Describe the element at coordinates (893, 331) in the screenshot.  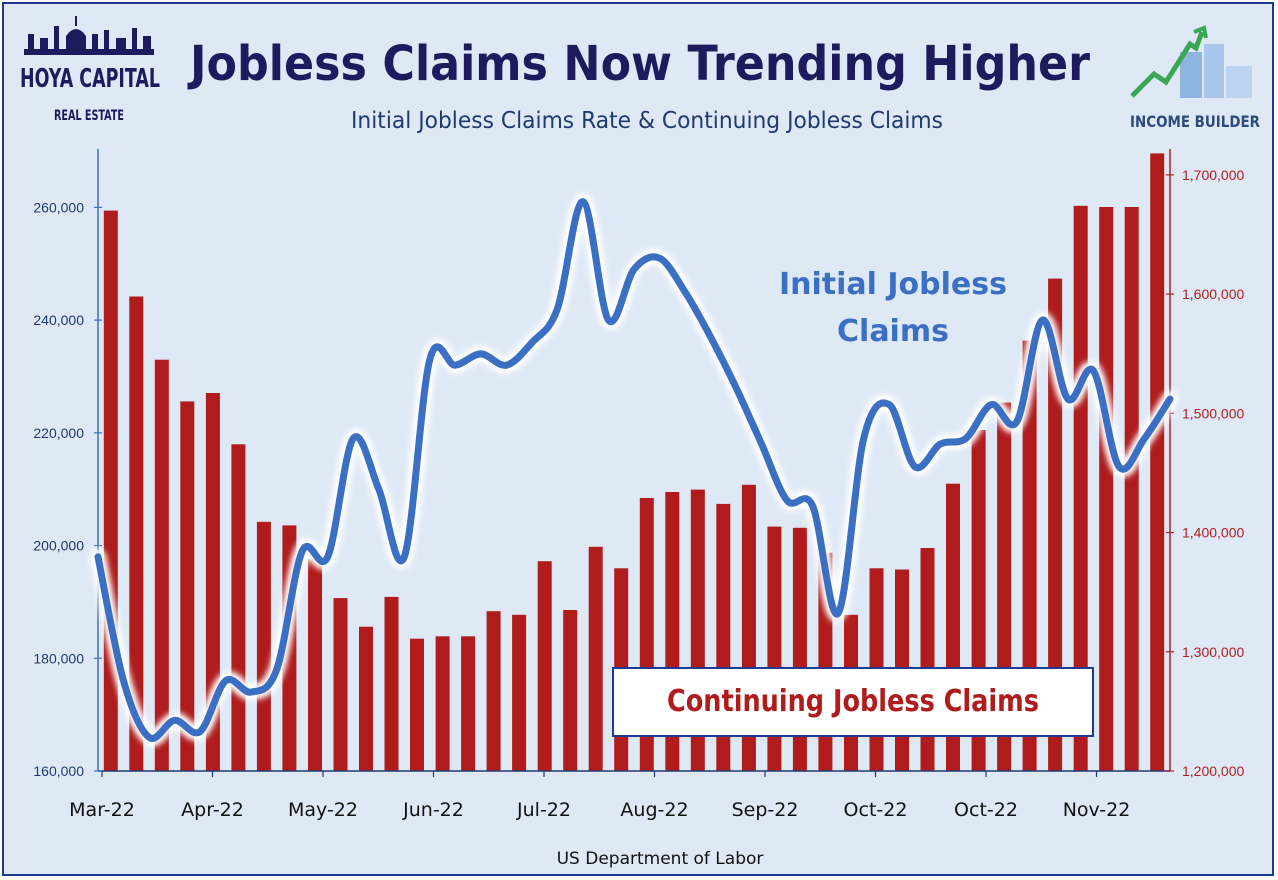
I see `initial-claims-label-line2: Claims` at that location.